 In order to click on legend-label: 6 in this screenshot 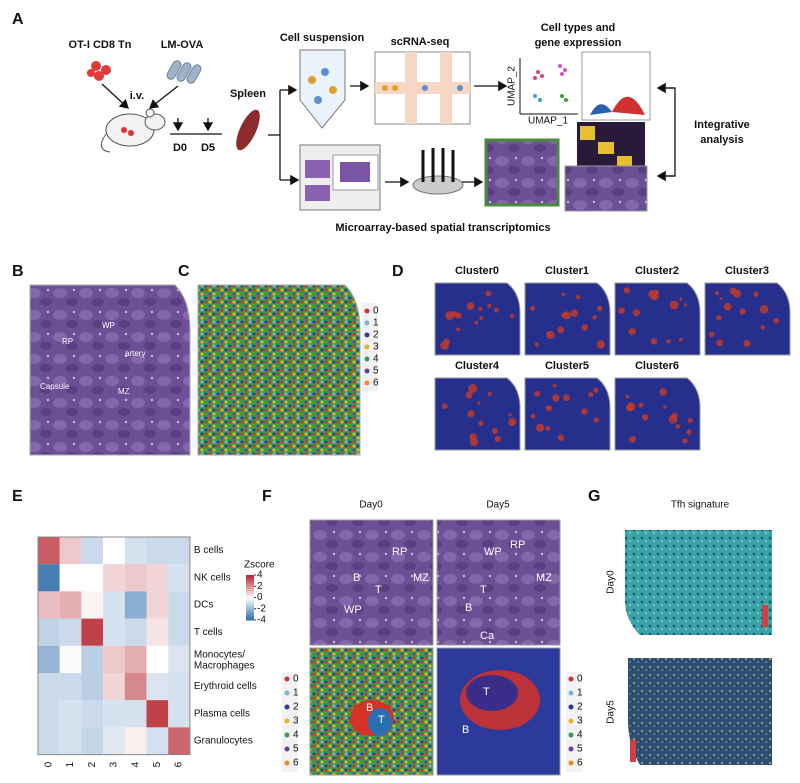, I will do `click(376, 383)`.